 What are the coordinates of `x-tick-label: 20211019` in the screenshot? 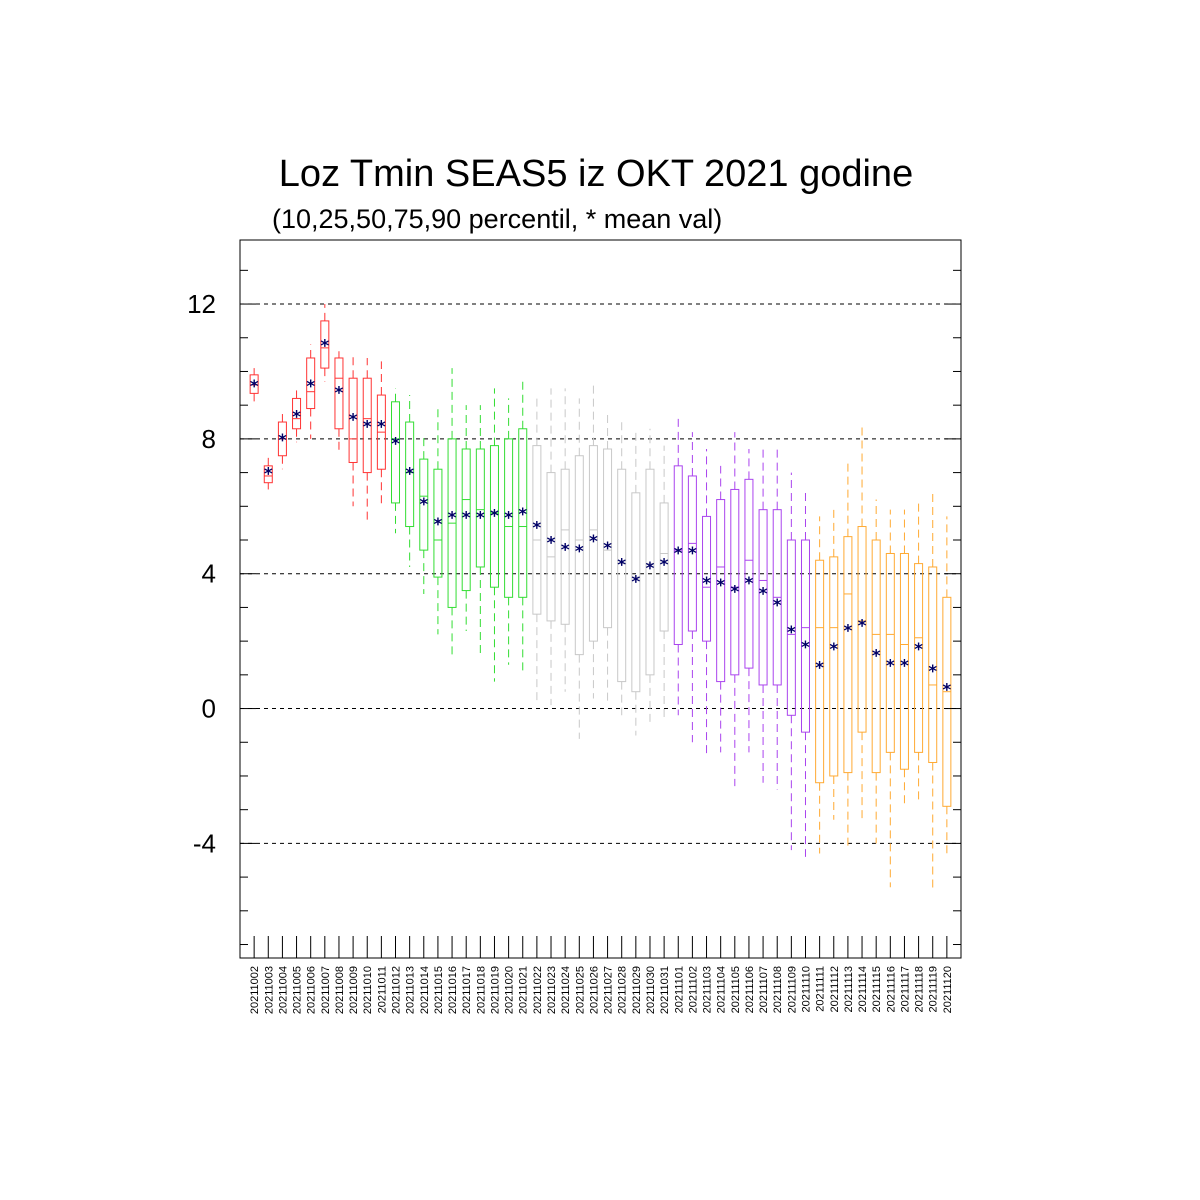 It's located at (495, 990).